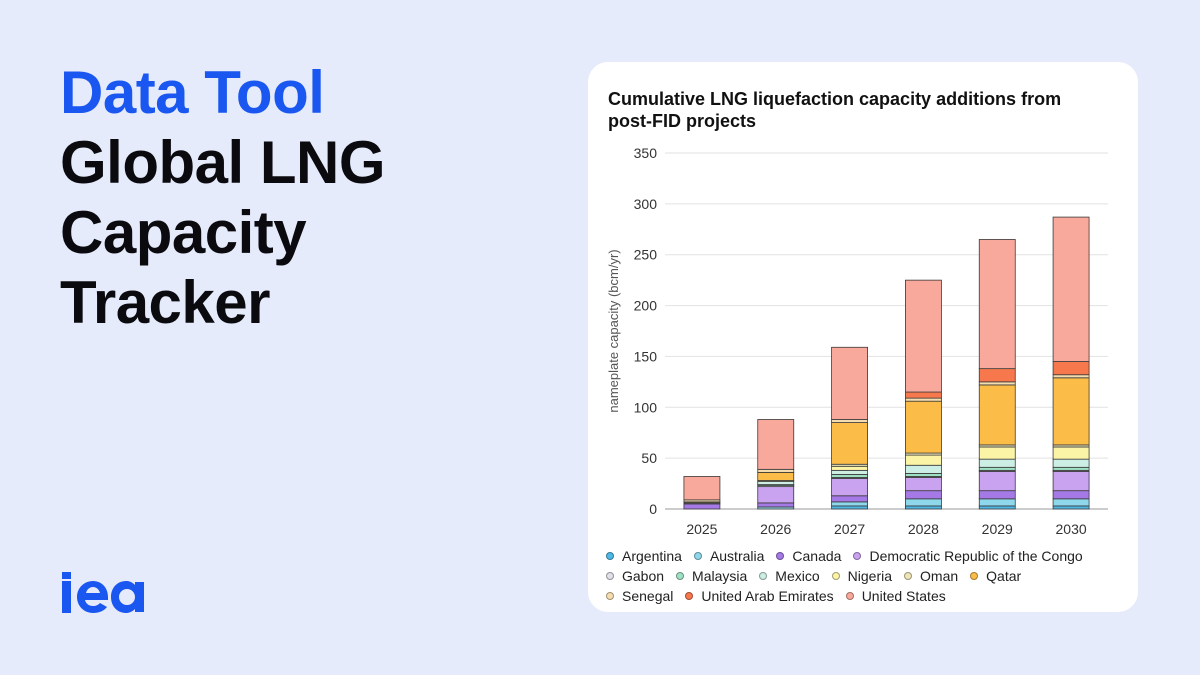  I want to click on y-tick-label: 250, so click(646, 255).